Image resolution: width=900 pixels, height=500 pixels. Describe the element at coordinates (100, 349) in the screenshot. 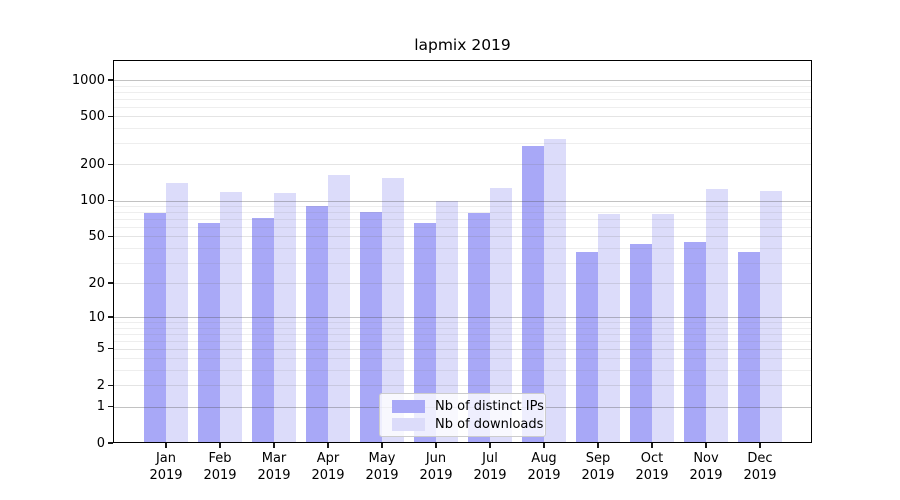

I see `y-tick-label-5: 5` at that location.